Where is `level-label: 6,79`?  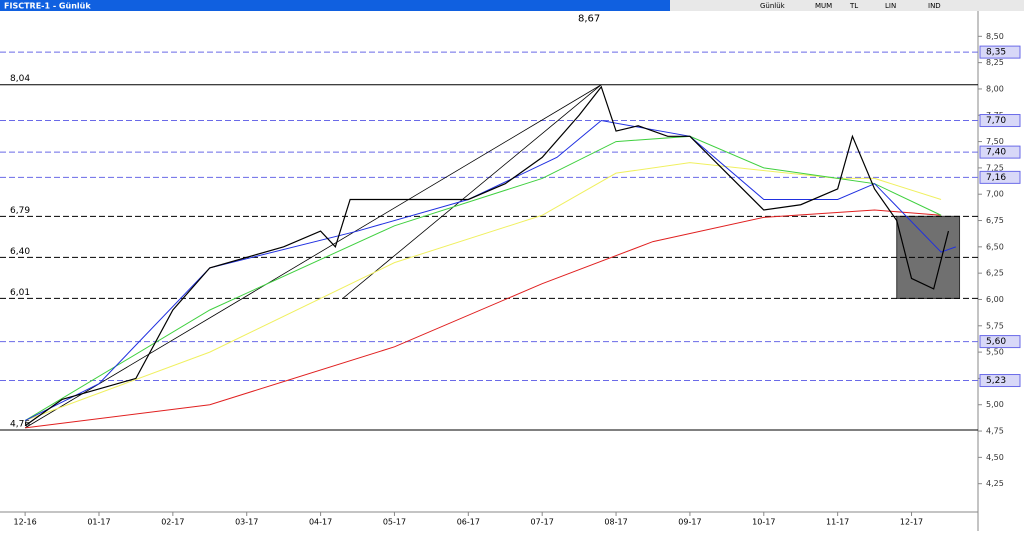
level-label: 6,79 is located at coordinates (20, 211).